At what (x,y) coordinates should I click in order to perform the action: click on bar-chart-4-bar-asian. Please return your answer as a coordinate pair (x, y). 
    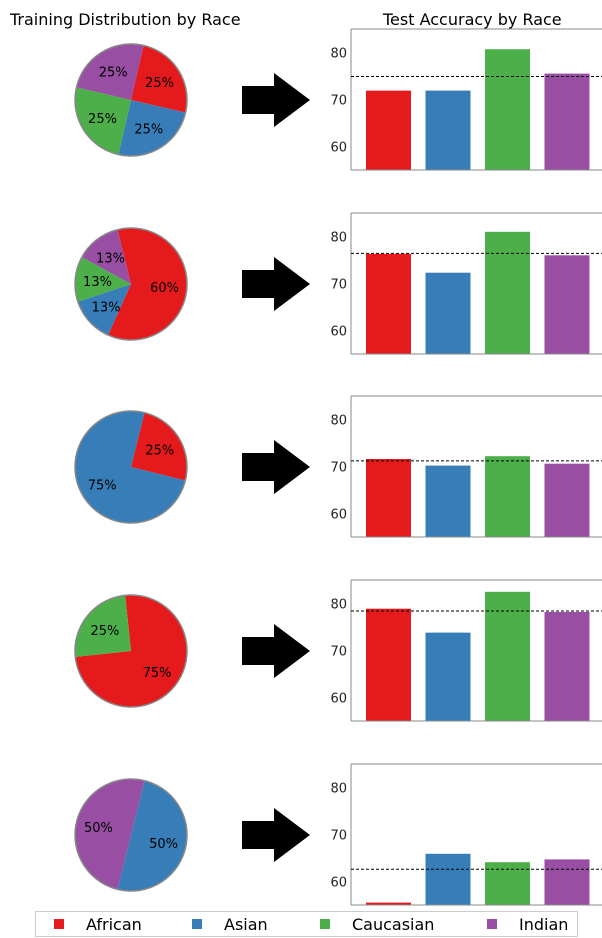
    Looking at the image, I should click on (448, 676).